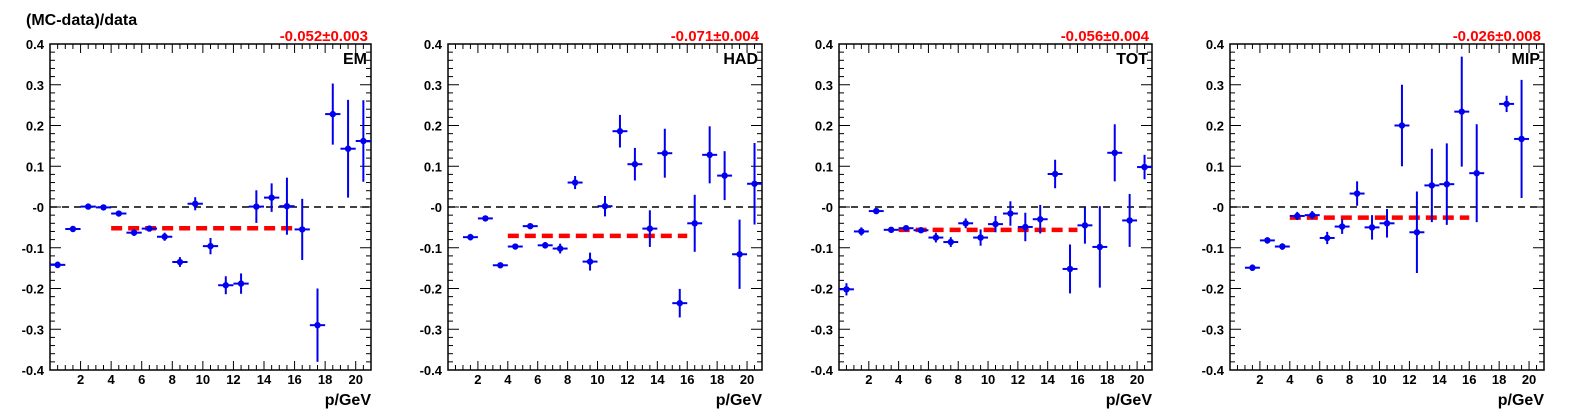  What do you see at coordinates (33, 370) in the screenshot?
I see `y-tick-label: -0.4` at bounding box center [33, 370].